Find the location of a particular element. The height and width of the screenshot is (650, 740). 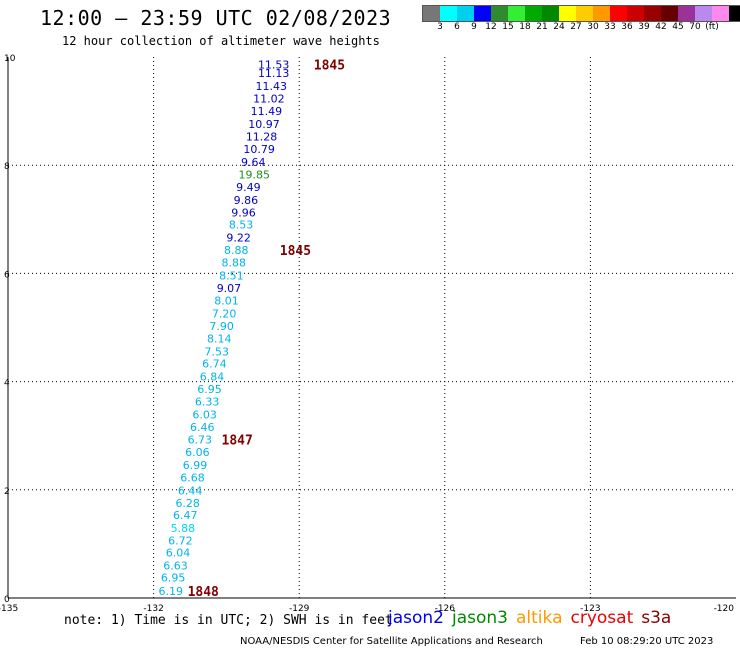

pass-time-label: 1847 is located at coordinates (237, 440).